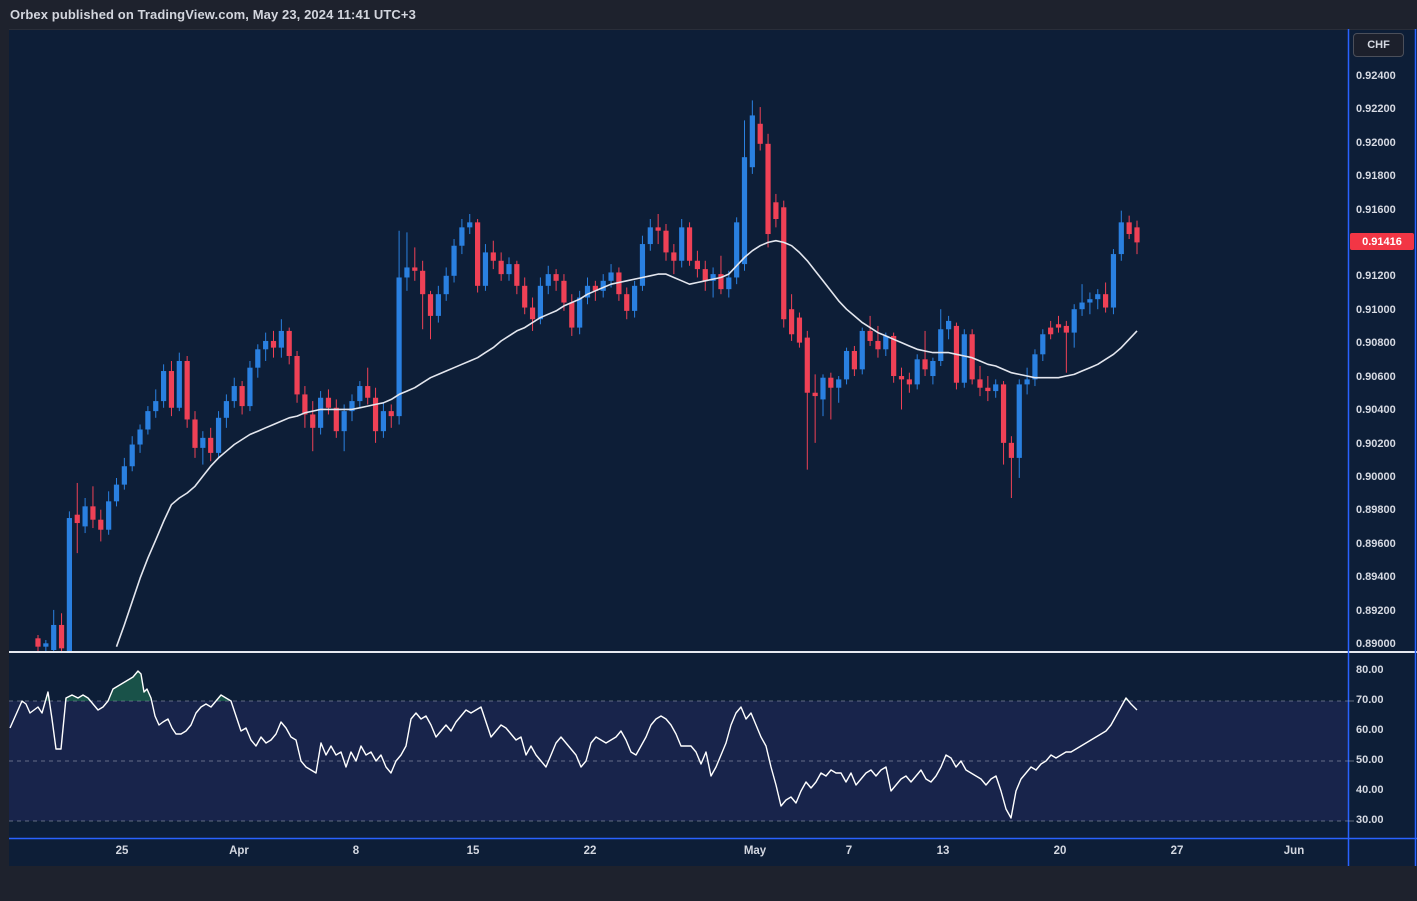  Describe the element at coordinates (1376, 543) in the screenshot. I see `price-tick-label: 0.89600` at that location.